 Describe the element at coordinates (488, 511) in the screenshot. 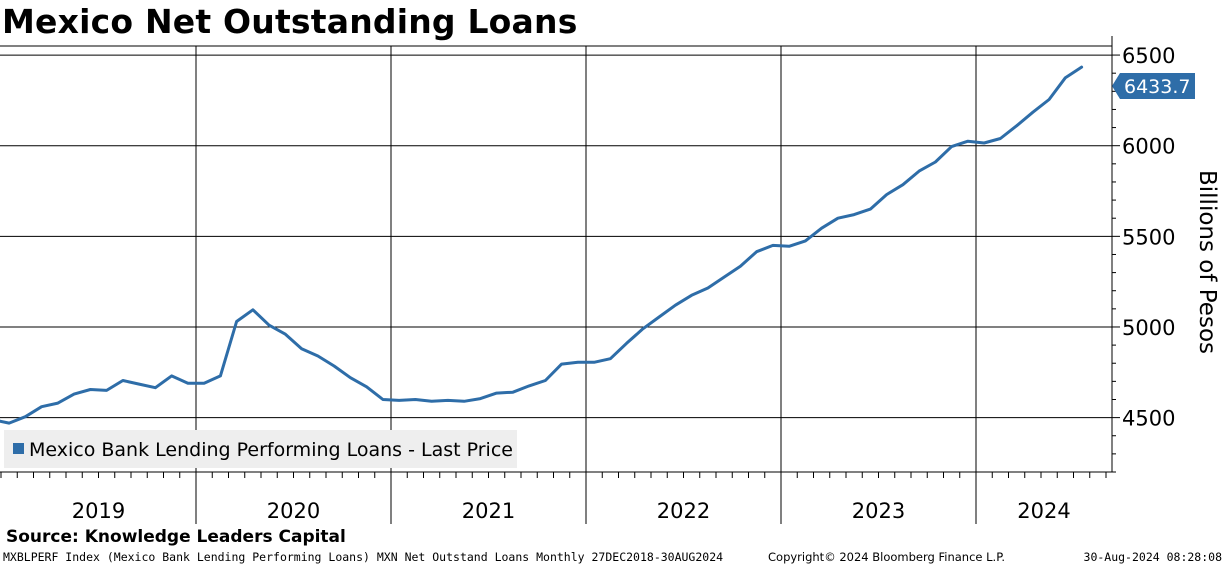

I see `x-tick-label: 2021` at that location.